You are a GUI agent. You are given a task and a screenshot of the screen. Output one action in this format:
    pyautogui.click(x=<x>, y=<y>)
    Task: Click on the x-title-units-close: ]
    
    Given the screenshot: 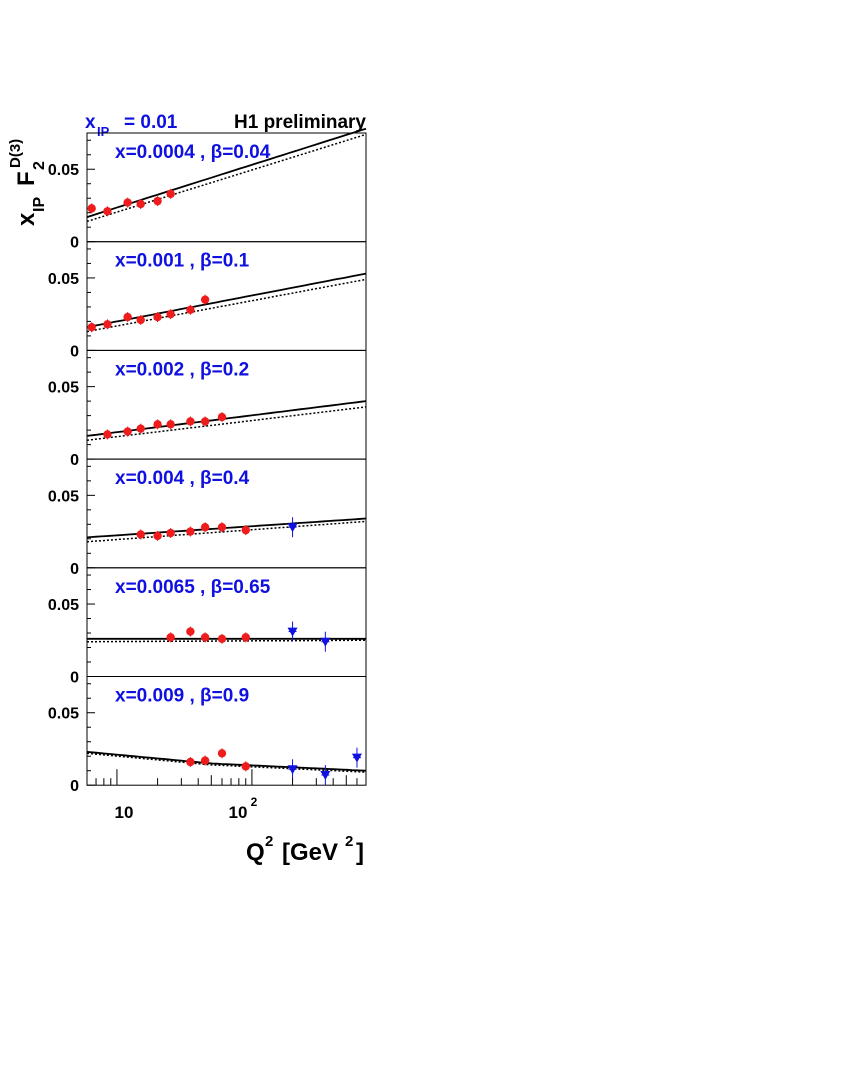 What is the action you would take?
    pyautogui.click(x=360, y=852)
    